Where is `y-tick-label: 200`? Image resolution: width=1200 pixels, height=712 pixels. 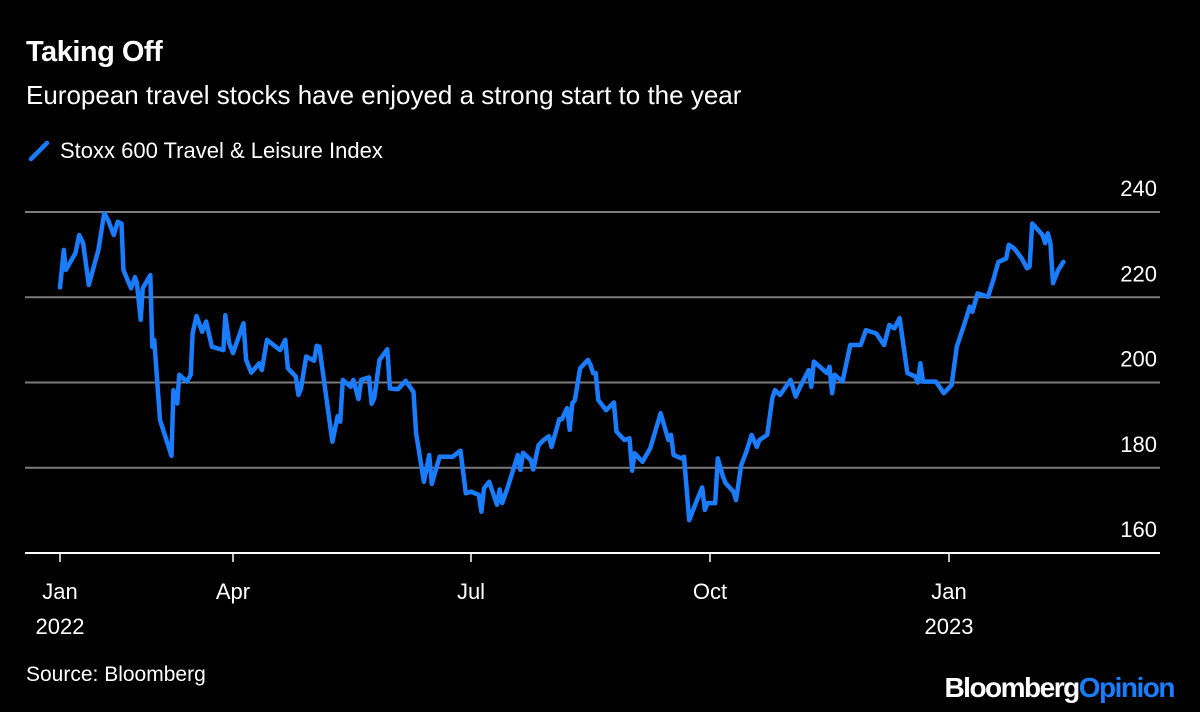
y-tick-label: 200 is located at coordinates (1138, 359).